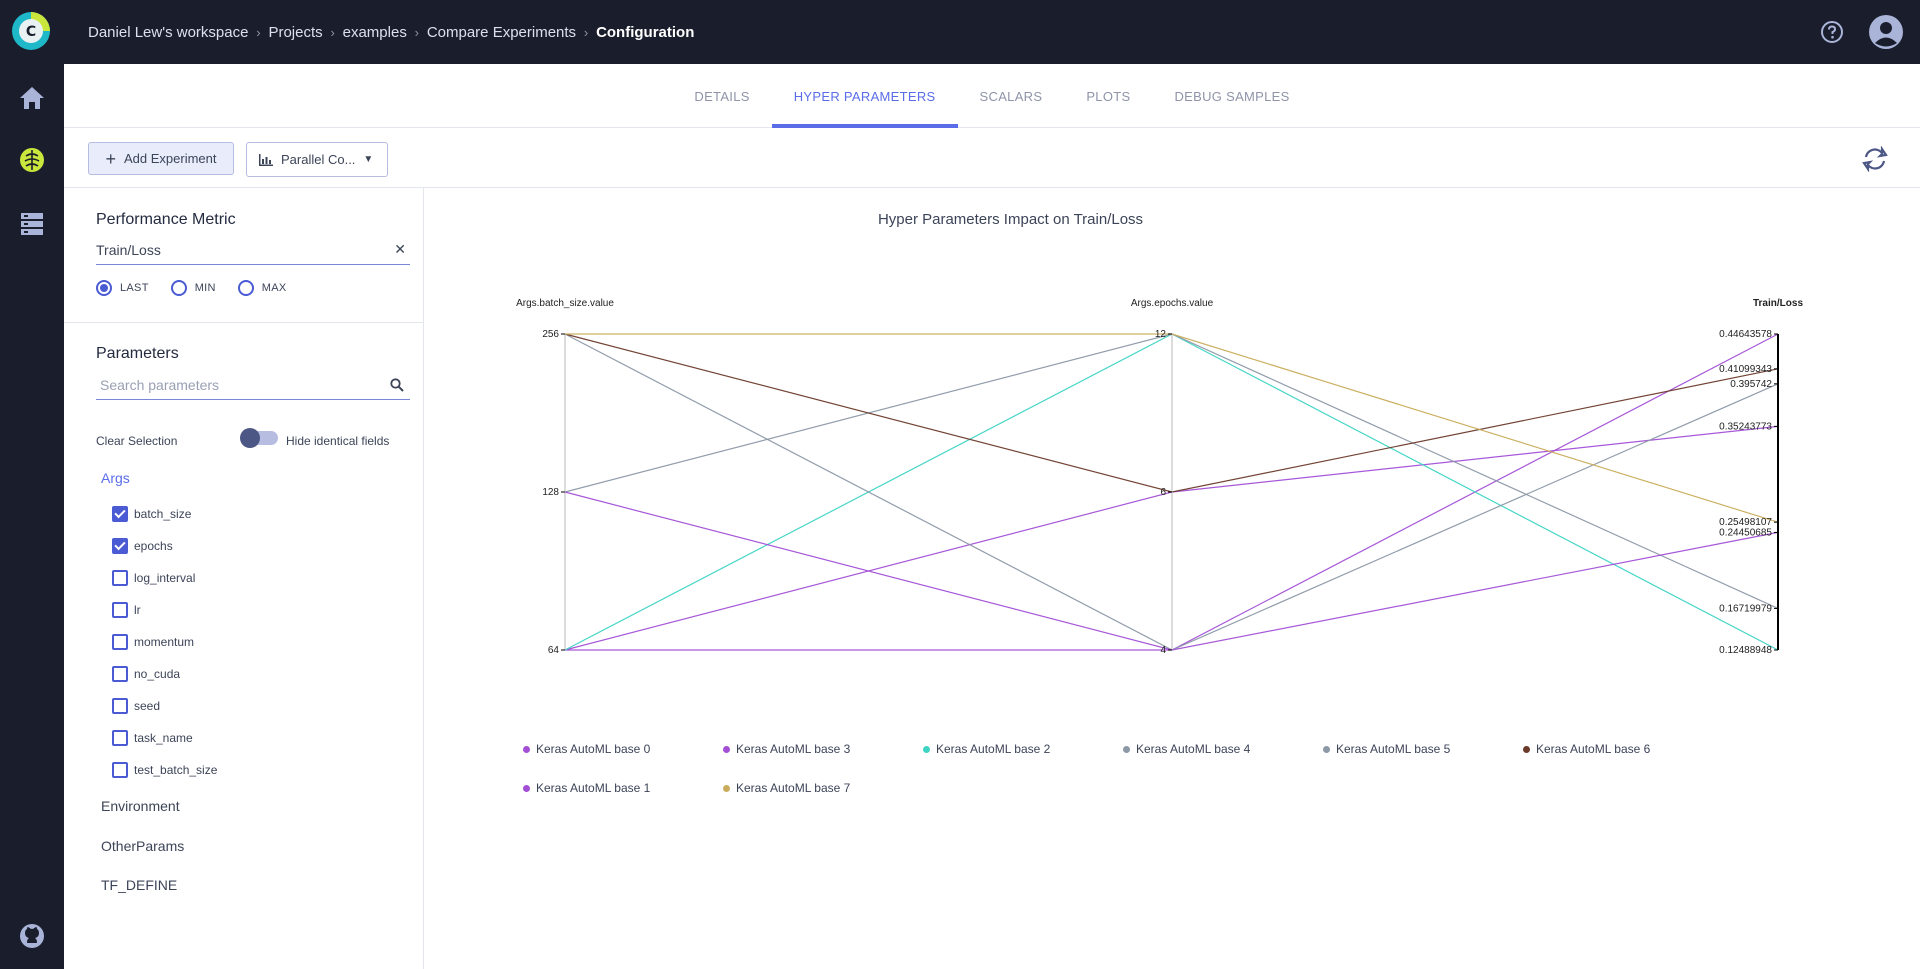 This screenshot has width=1920, height=969. Describe the element at coordinates (374, 32) in the screenshot. I see `breadcrumb-project: examples` at that location.